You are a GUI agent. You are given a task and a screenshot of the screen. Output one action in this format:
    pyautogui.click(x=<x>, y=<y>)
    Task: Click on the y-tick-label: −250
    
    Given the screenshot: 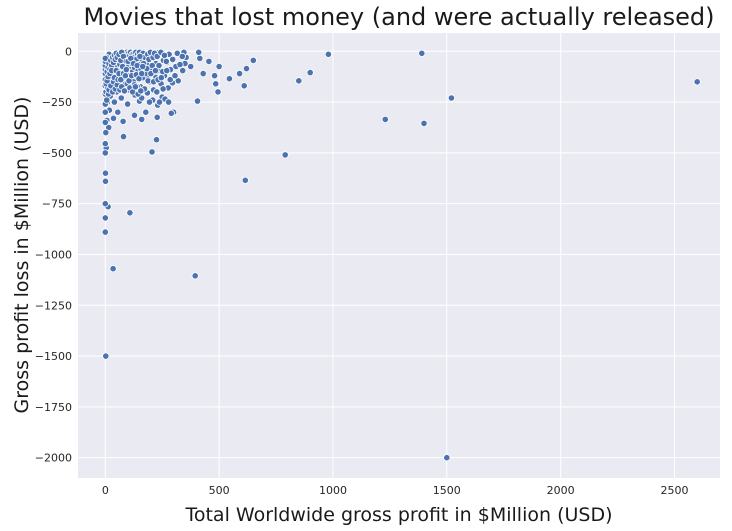 What is the action you would take?
    pyautogui.click(x=57, y=102)
    